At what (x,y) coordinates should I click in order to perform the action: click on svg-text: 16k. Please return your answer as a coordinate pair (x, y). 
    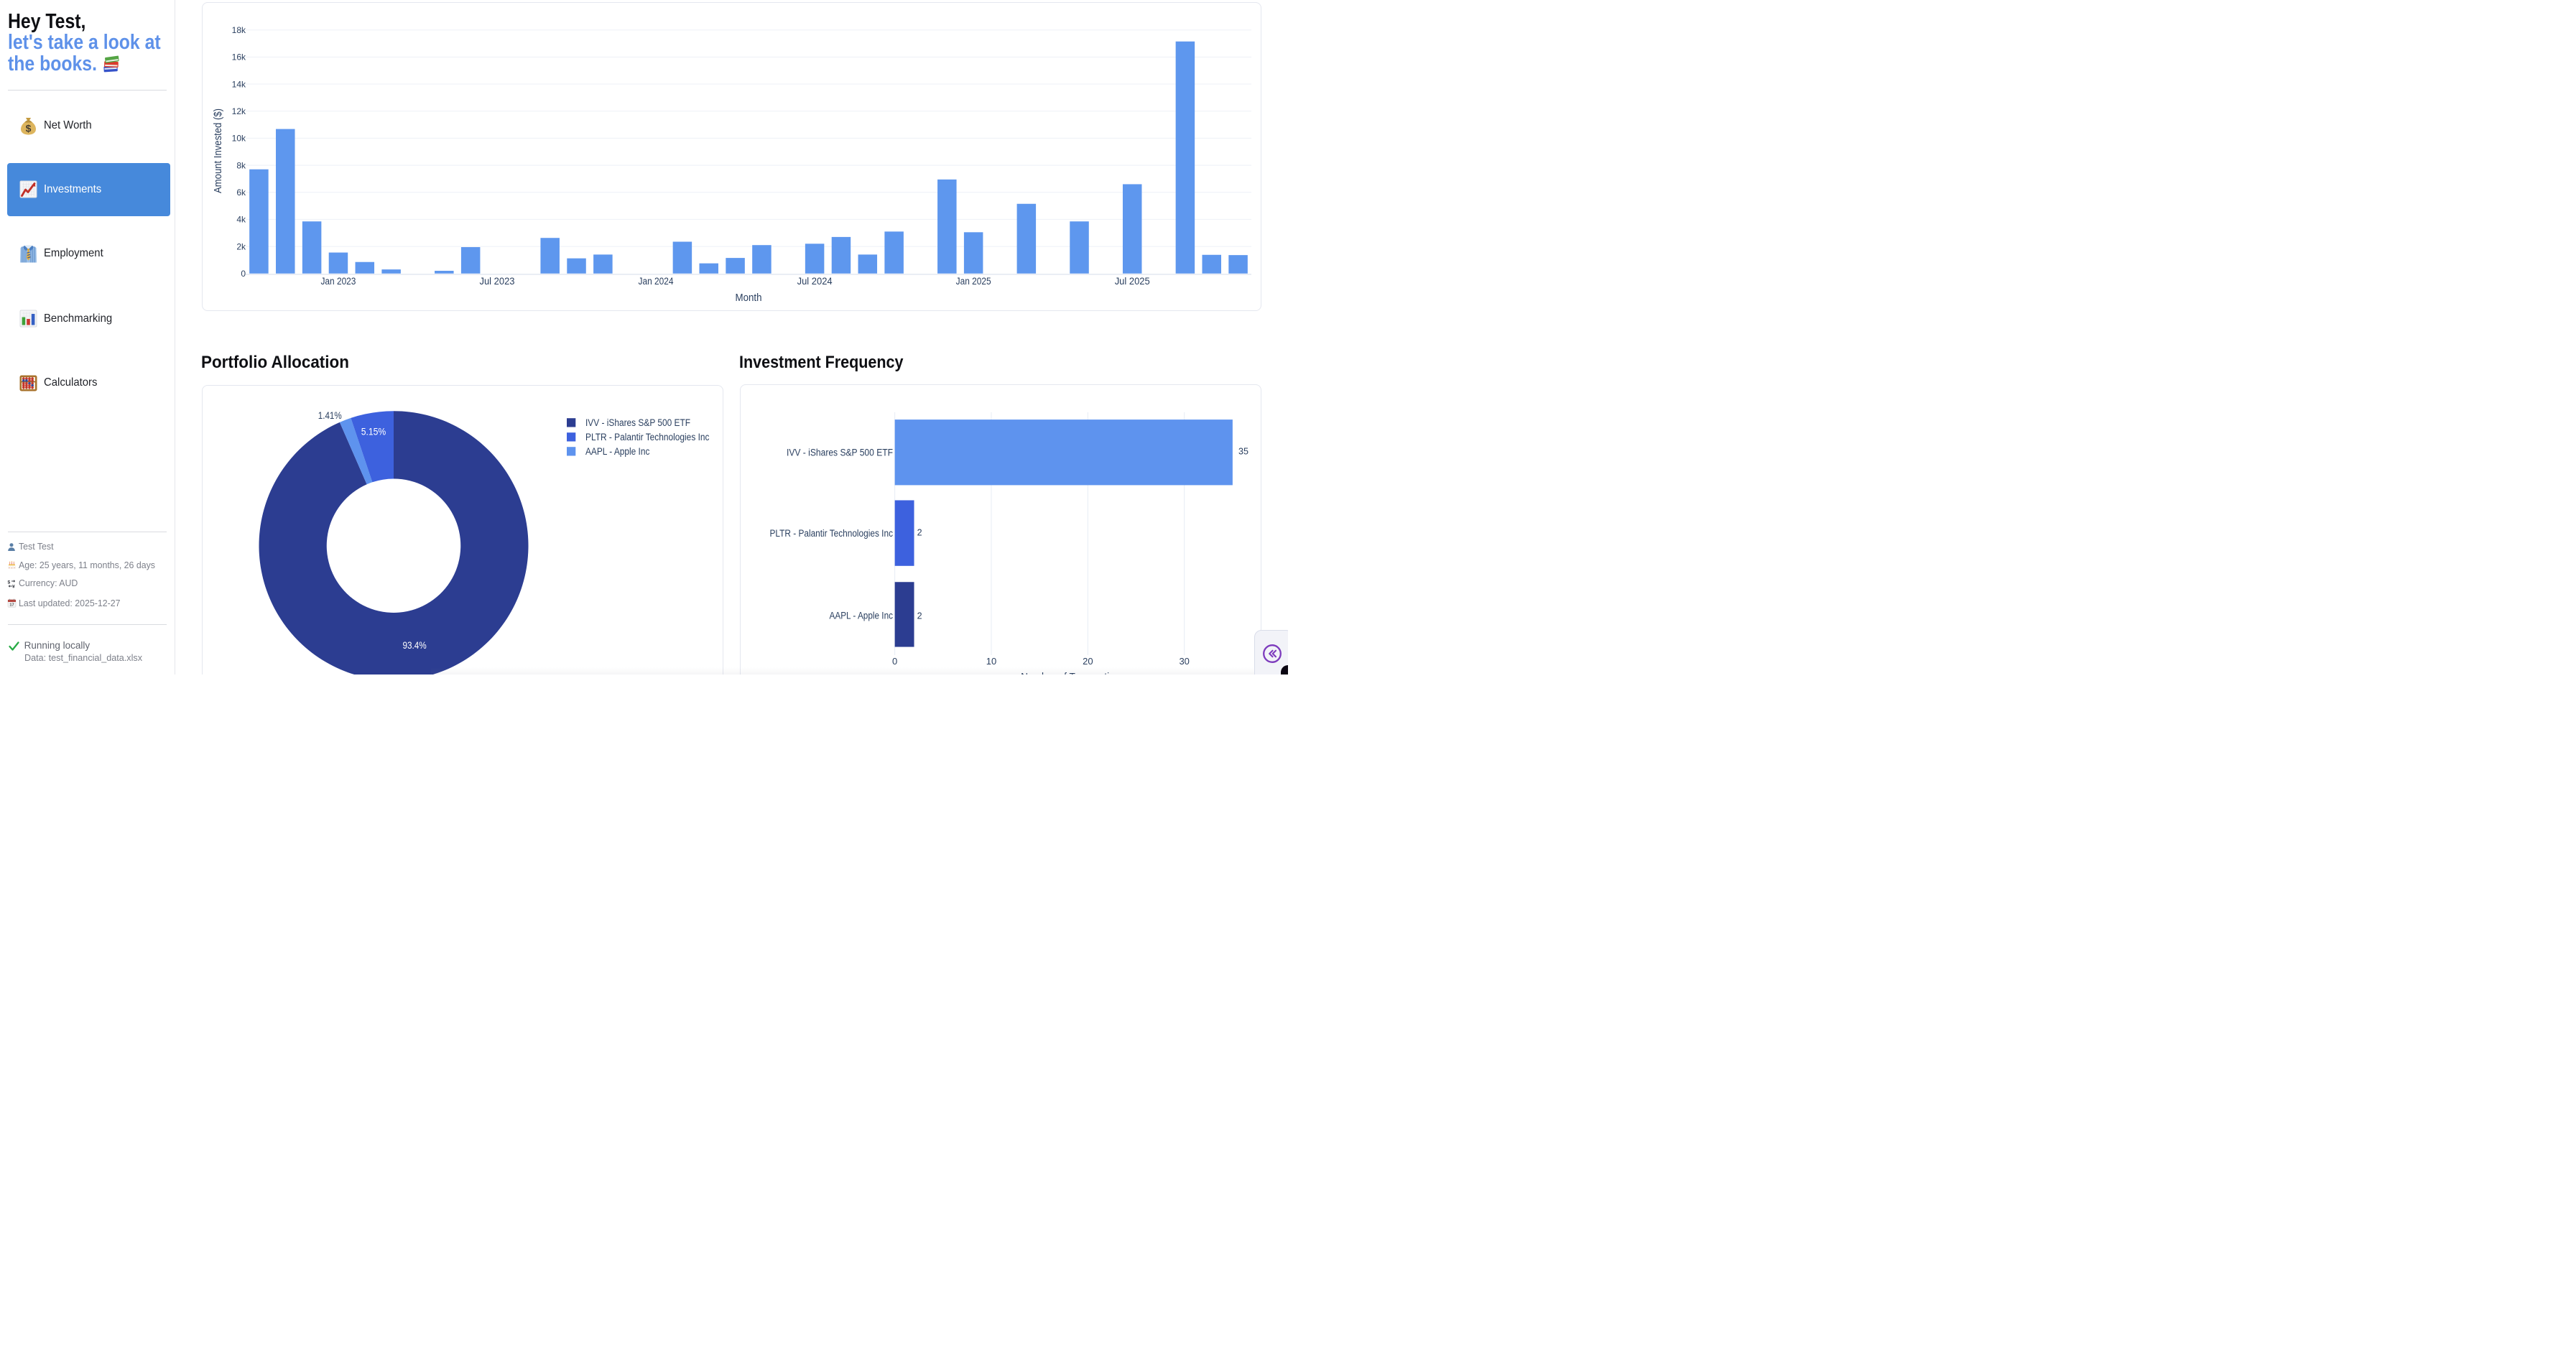
    Looking at the image, I should click on (238, 57).